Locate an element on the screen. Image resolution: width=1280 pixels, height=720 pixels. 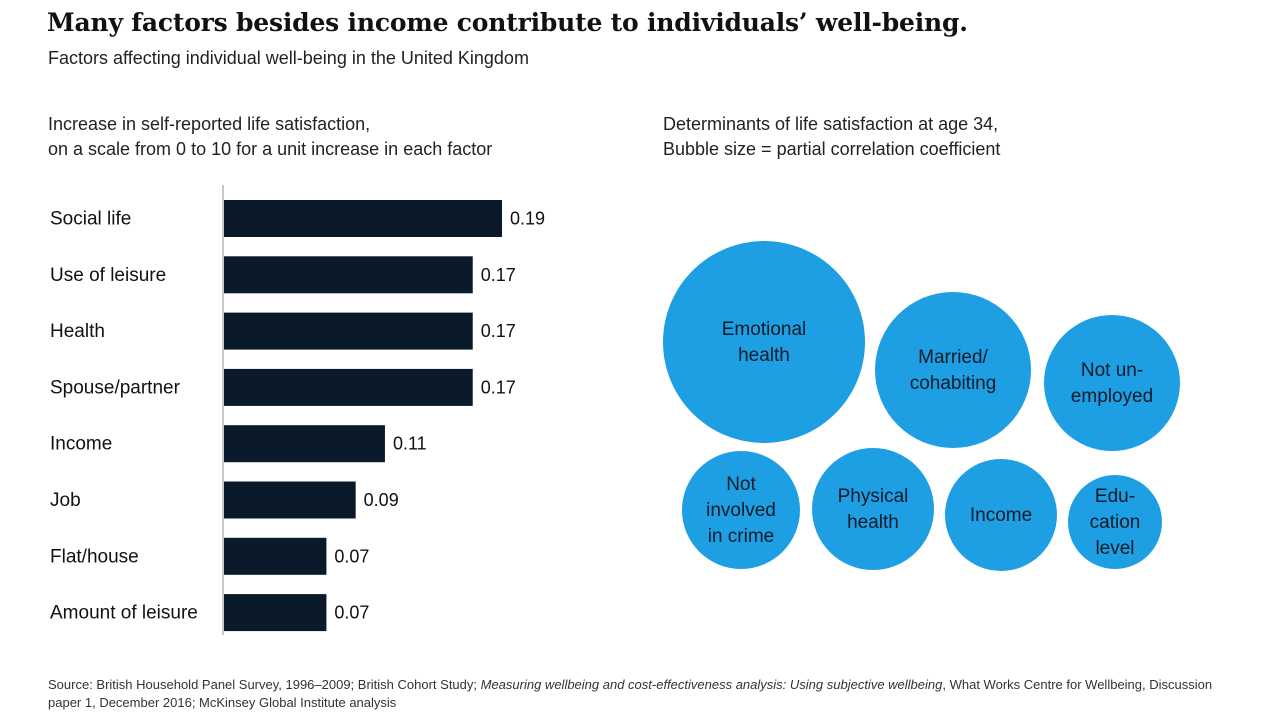
bubble-label: Emotional is located at coordinates (764, 329).